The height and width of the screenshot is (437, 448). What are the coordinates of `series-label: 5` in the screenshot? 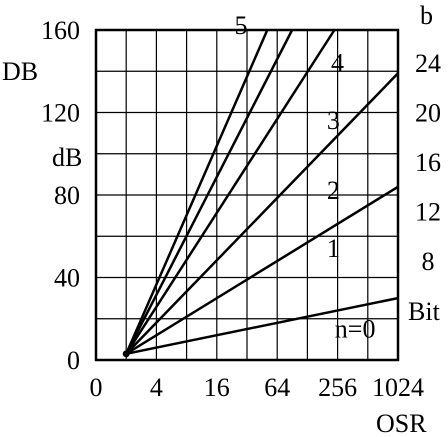 It's located at (240, 25).